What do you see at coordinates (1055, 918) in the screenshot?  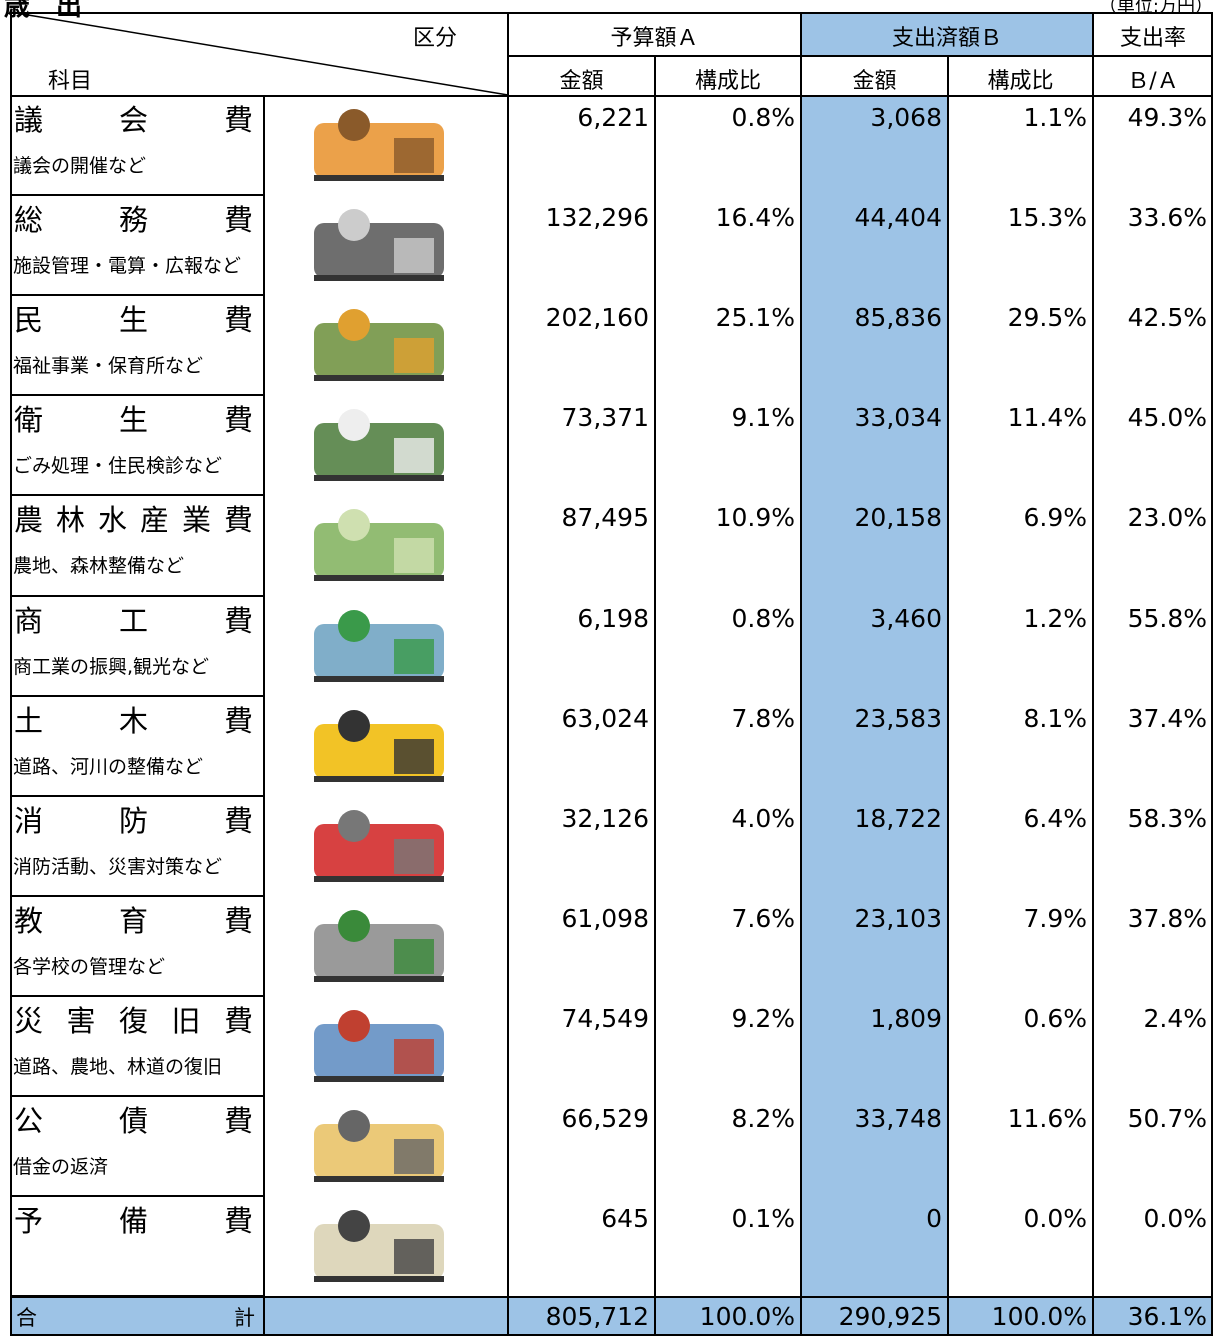 I see `ratio: 7.9%` at bounding box center [1055, 918].